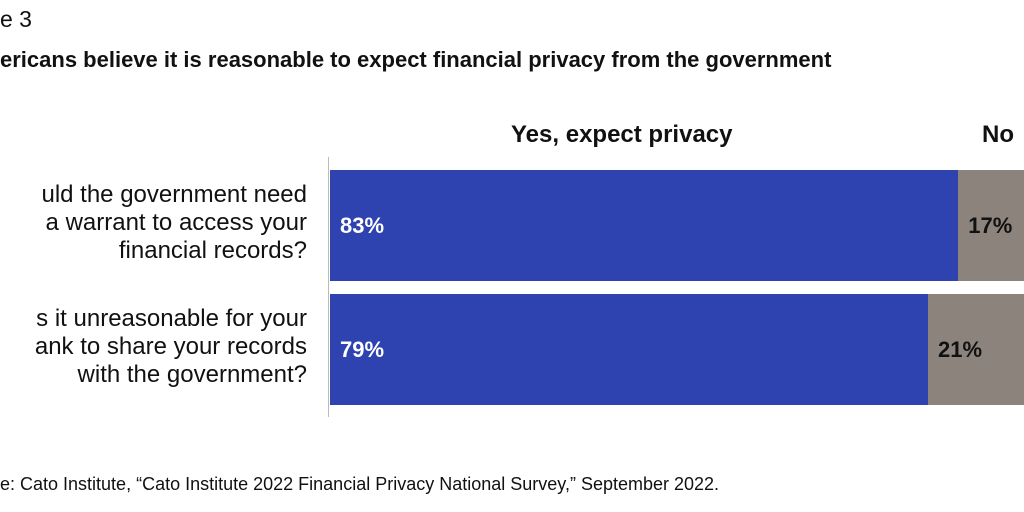 The height and width of the screenshot is (512, 1024). I want to click on bar-no-1: 17%, so click(991, 225).